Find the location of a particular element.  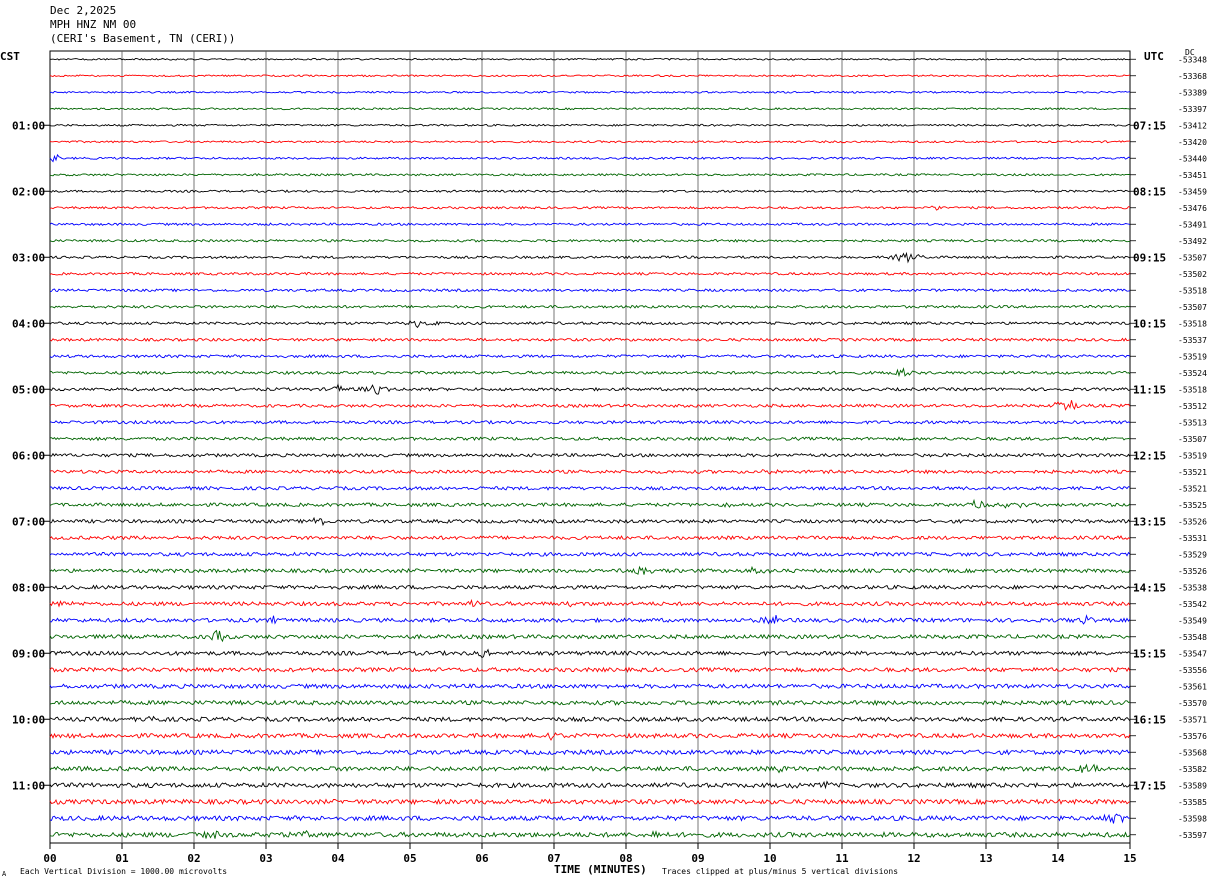

x-tick-label: 08 is located at coordinates (625, 858).